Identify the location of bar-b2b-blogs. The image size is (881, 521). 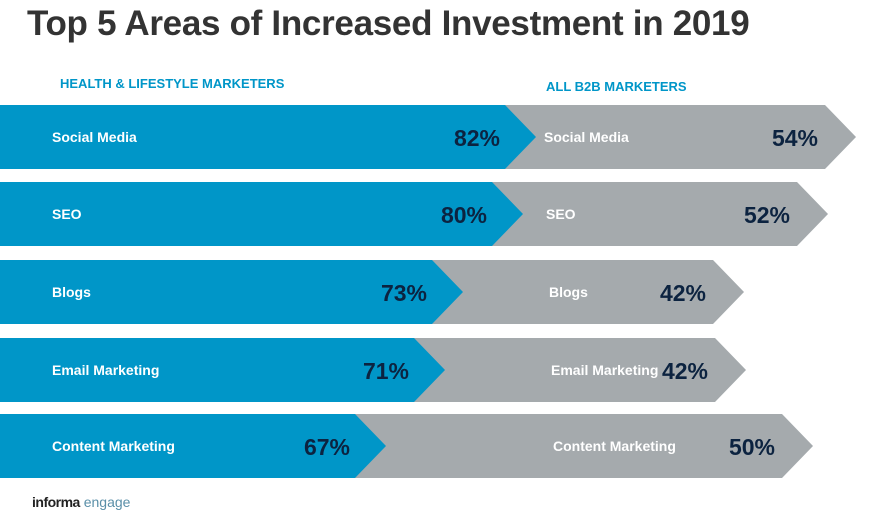
(558, 292).